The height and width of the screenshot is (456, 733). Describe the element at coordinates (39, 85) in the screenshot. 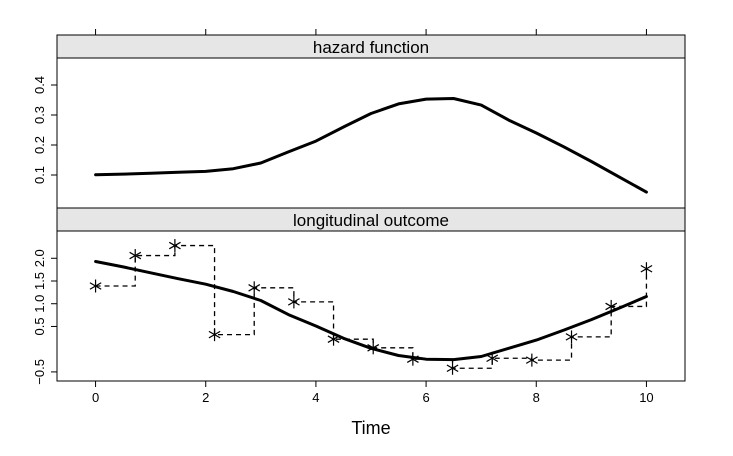

I see `y-tick-label-hazard-3: 0.4` at that location.